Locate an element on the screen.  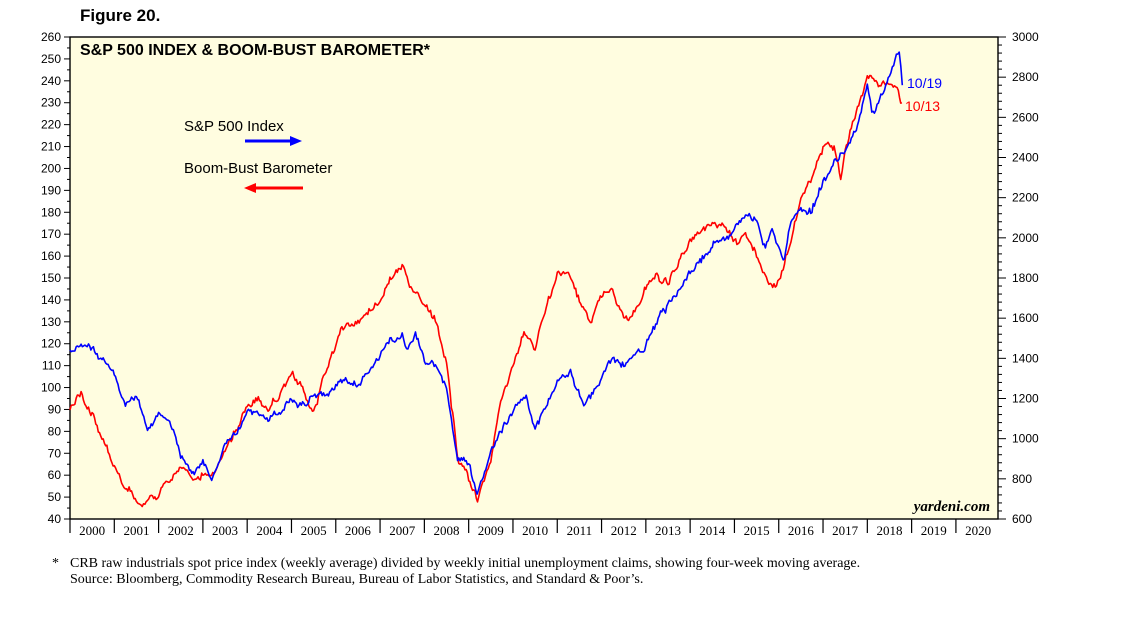
right-tick-label: 800 is located at coordinates (1022, 479).